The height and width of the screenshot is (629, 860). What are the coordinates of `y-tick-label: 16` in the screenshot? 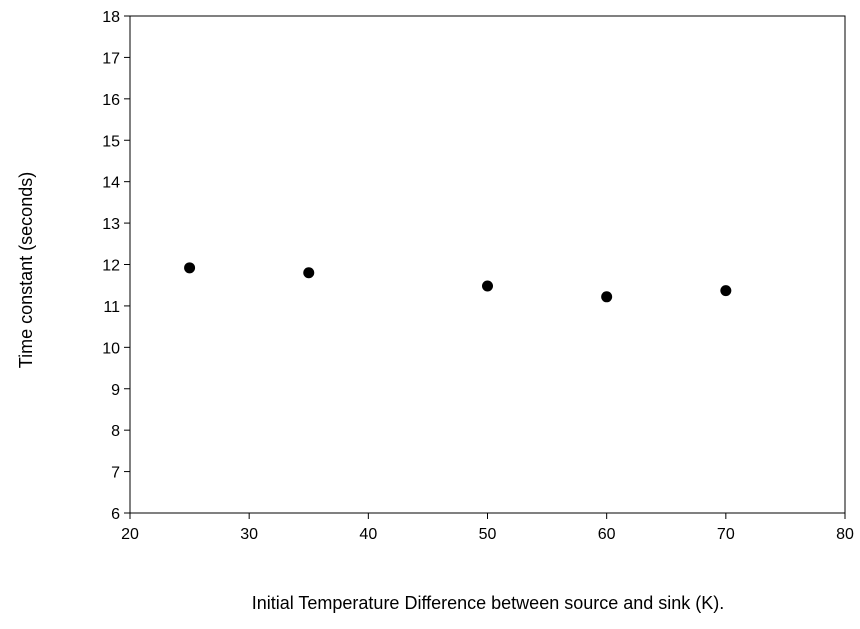 It's located at (111, 100).